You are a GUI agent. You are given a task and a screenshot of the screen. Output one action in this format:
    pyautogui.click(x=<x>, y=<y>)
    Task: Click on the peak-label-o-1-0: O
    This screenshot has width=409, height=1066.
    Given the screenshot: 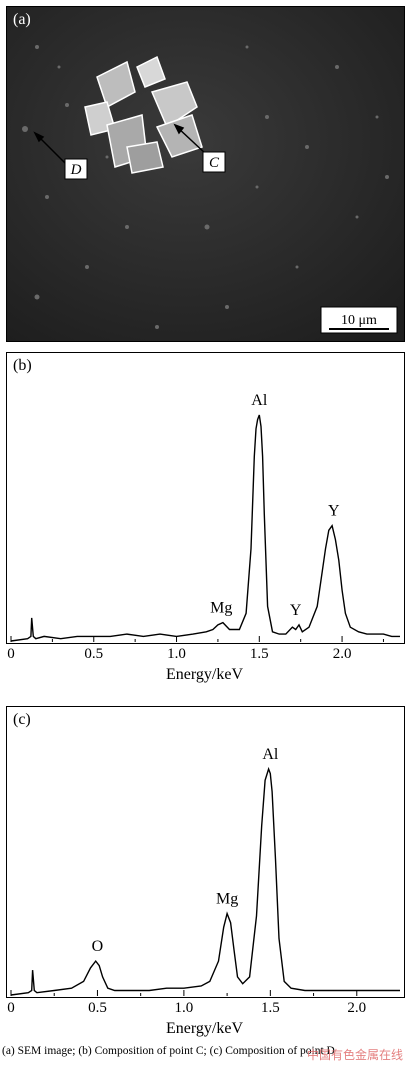 What is the action you would take?
    pyautogui.click(x=98, y=946)
    